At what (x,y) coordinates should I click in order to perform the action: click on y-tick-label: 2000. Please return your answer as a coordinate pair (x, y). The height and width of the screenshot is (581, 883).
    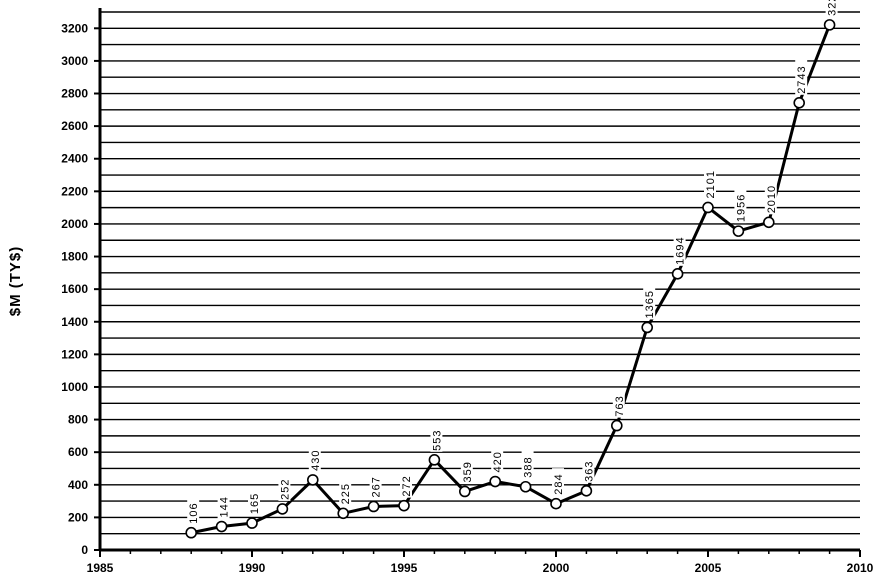
    Looking at the image, I should click on (74, 224).